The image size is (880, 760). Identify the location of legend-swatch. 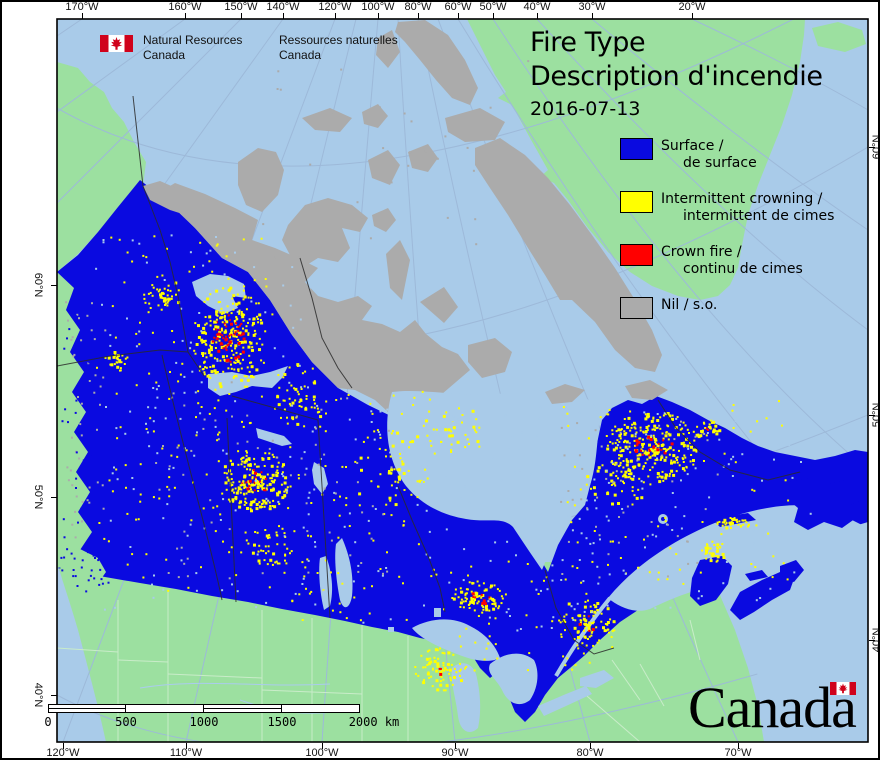
(636, 149).